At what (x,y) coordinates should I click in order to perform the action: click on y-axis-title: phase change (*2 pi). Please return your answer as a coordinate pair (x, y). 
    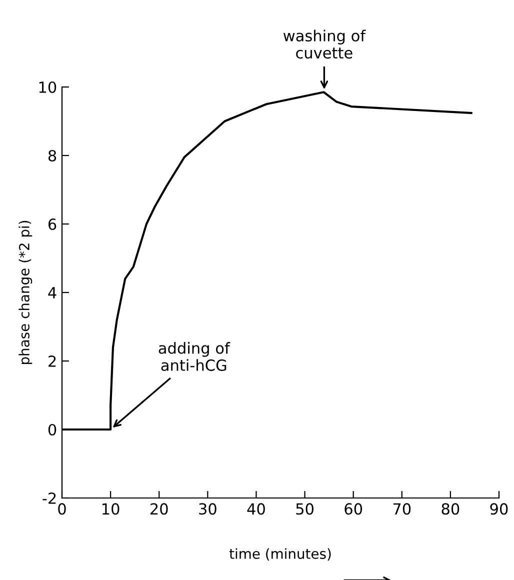
    Looking at the image, I should click on (25, 292).